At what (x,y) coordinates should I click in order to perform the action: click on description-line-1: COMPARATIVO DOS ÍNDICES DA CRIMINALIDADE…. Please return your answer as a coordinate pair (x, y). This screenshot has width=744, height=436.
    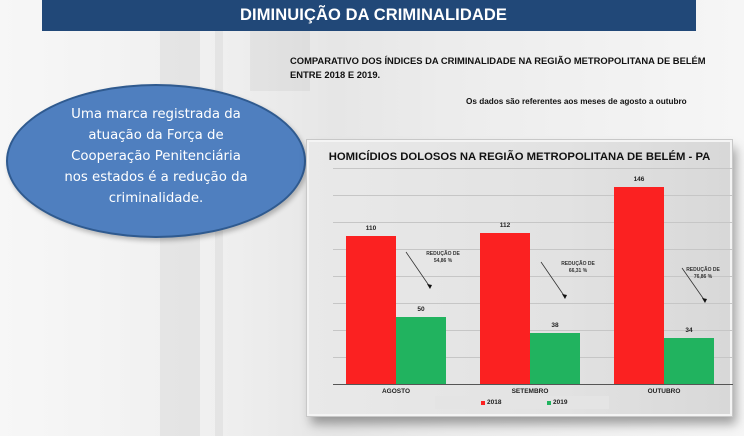
    Looking at the image, I should click on (498, 60).